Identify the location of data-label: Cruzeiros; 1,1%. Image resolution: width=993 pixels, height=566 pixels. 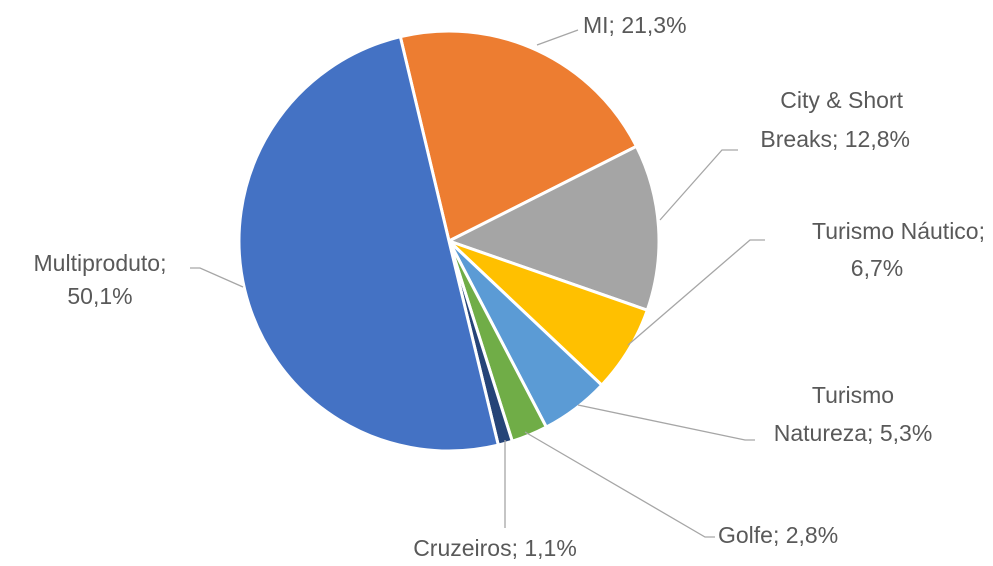
(495, 548).